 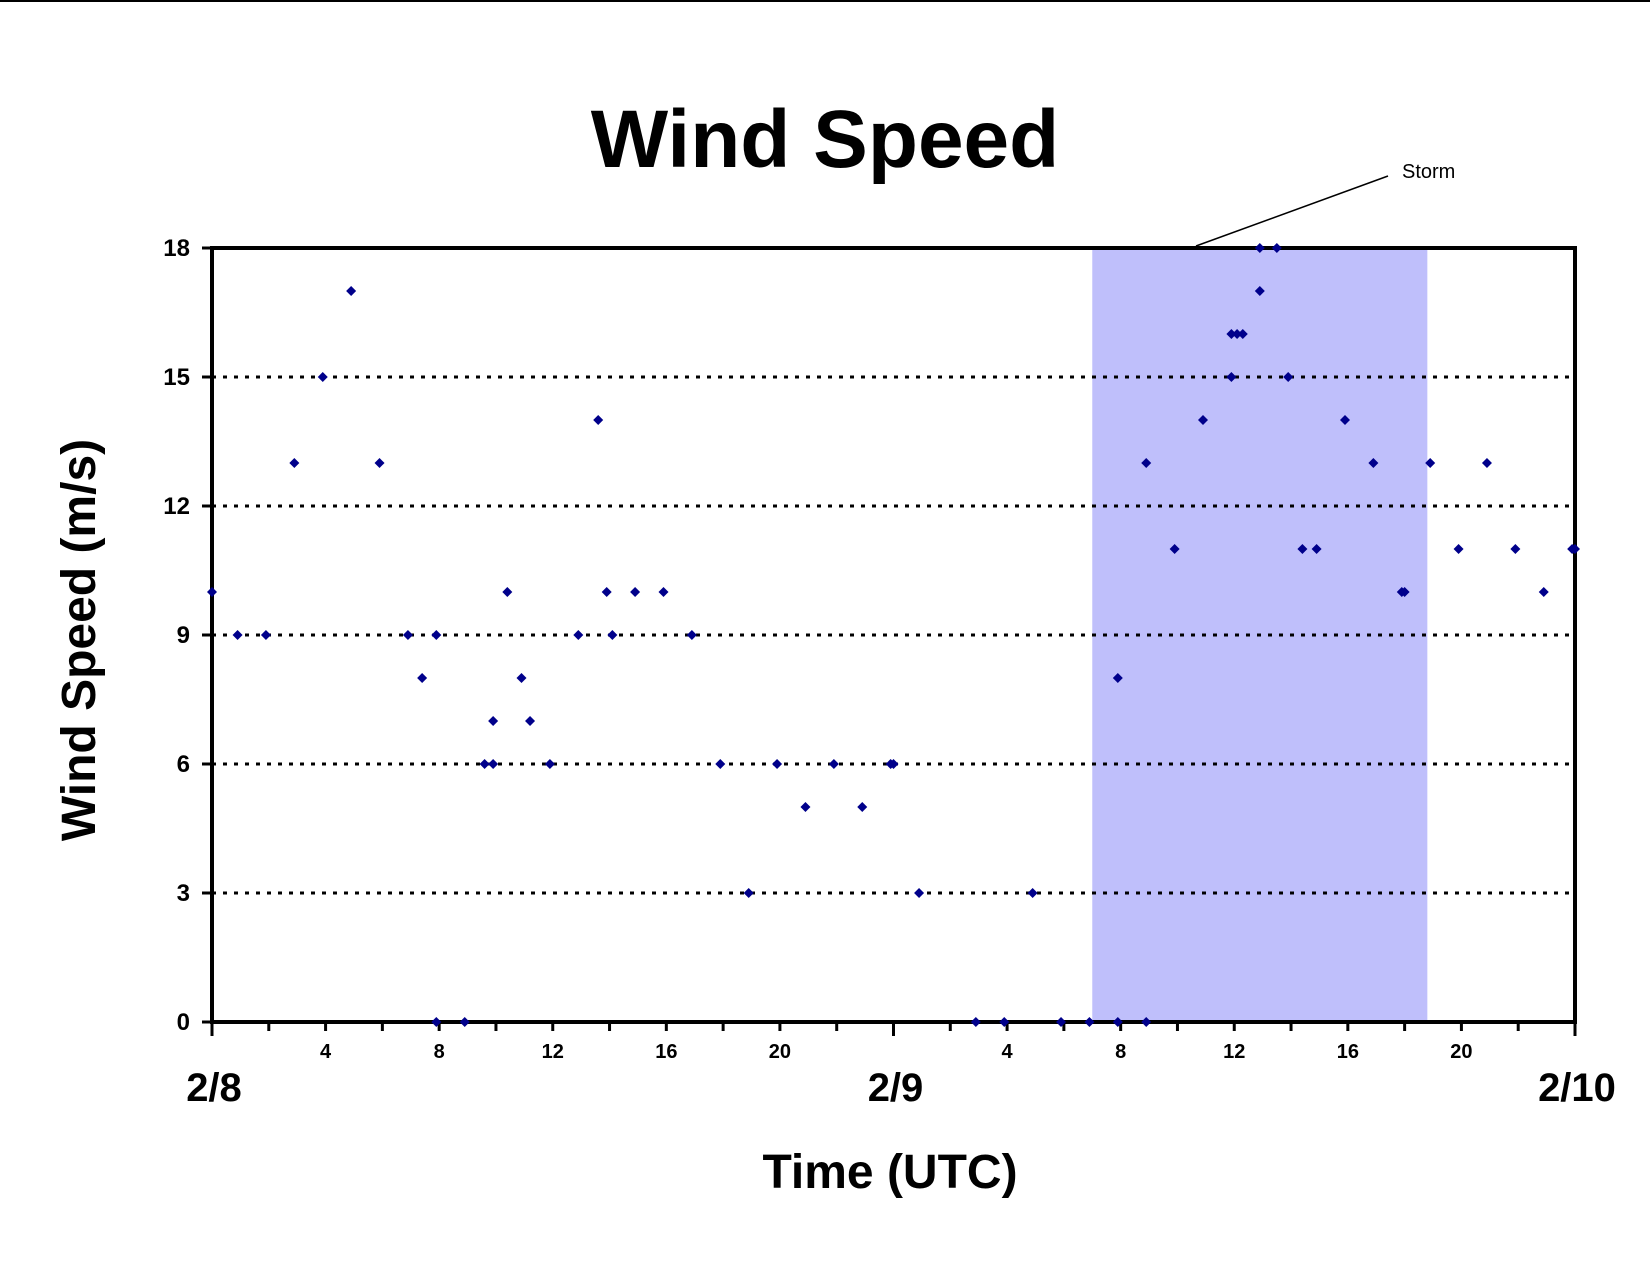 I want to click on storm-annotation-label: Storm, so click(x=1428, y=172).